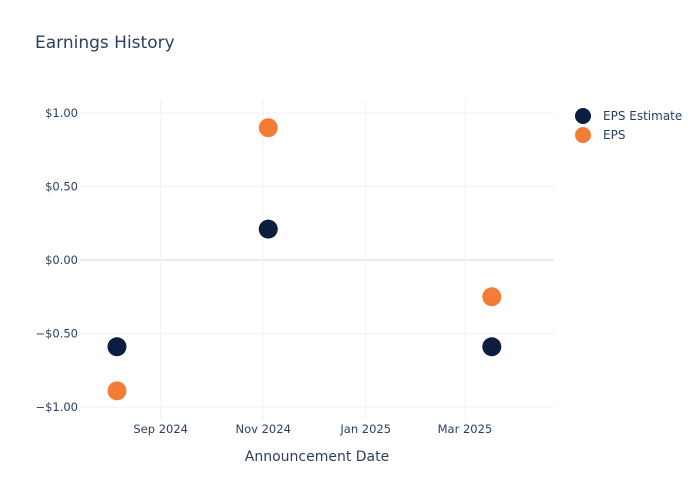 This screenshot has height=500, width=700. What do you see at coordinates (61, 113) in the screenshot?
I see `y-tick-label: $1.00` at bounding box center [61, 113].